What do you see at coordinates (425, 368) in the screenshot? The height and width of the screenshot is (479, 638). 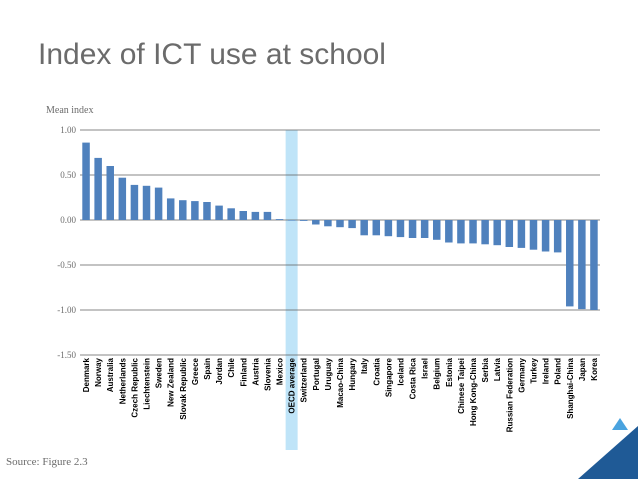 I see `x-tick-label: Israel` at bounding box center [425, 368].